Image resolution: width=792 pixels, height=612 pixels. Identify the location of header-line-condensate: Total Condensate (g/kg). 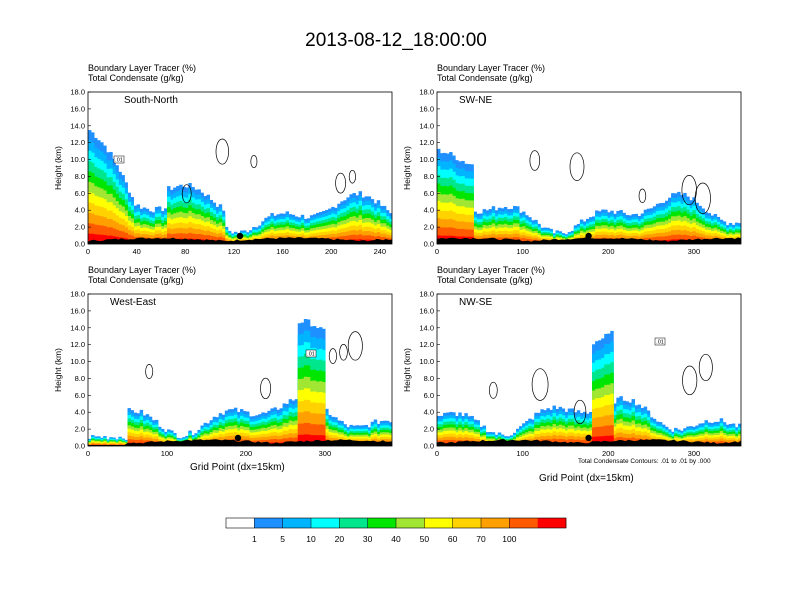
(485, 280).